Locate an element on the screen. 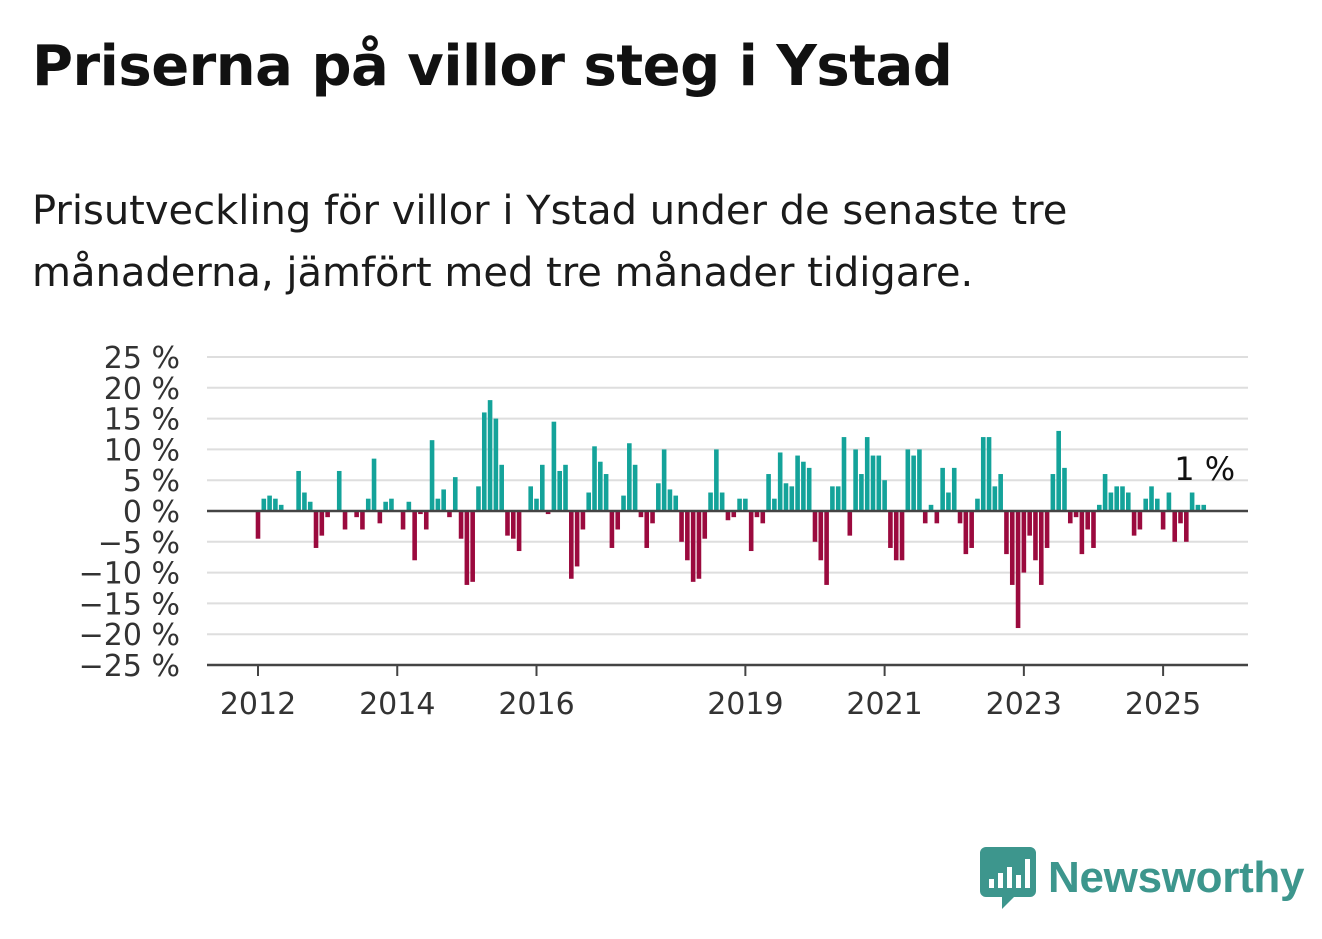  brand-name: Newsworthy is located at coordinates (1176, 877).